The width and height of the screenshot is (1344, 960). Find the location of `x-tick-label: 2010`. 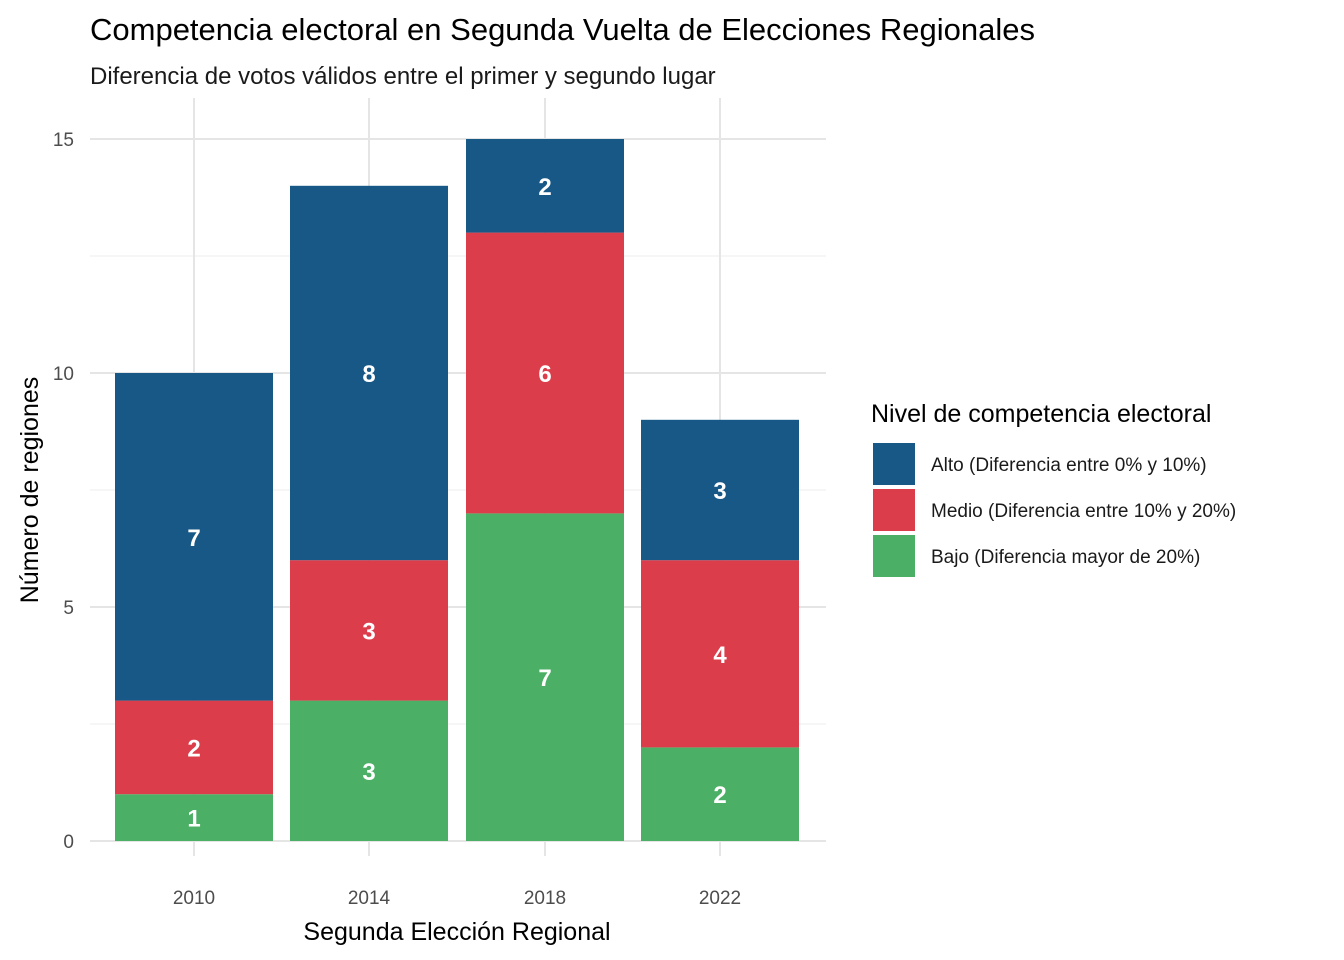

x-tick-label: 2010 is located at coordinates (194, 898).